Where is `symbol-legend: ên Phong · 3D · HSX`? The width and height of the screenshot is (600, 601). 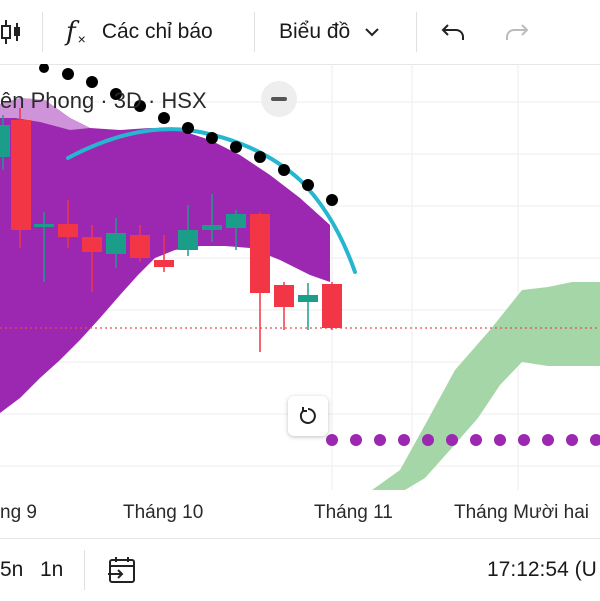
symbol-legend: ên Phong · 3D · HSX is located at coordinates (103, 101).